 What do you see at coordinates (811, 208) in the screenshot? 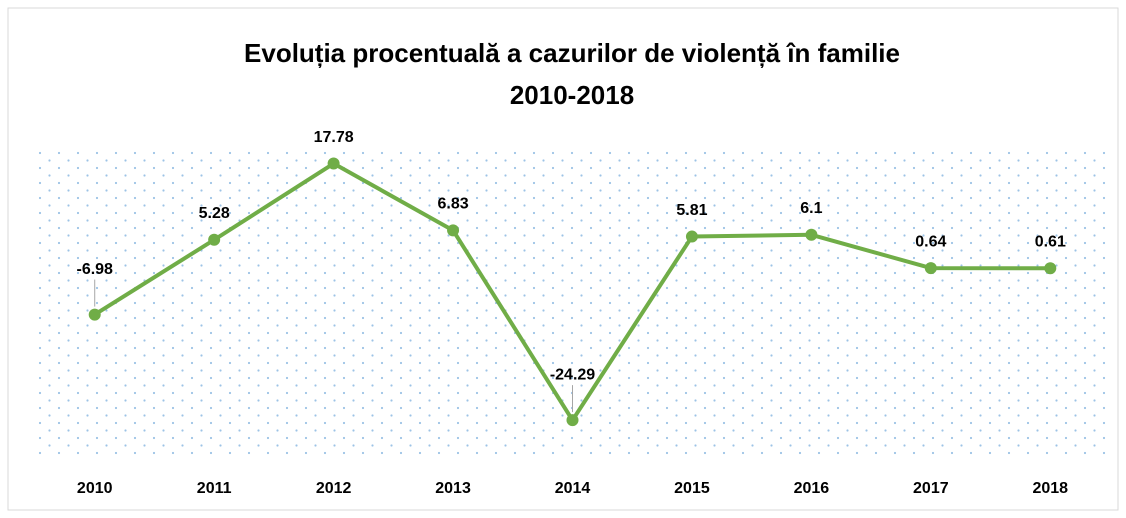
I see `data-label: 6.1` at bounding box center [811, 208].